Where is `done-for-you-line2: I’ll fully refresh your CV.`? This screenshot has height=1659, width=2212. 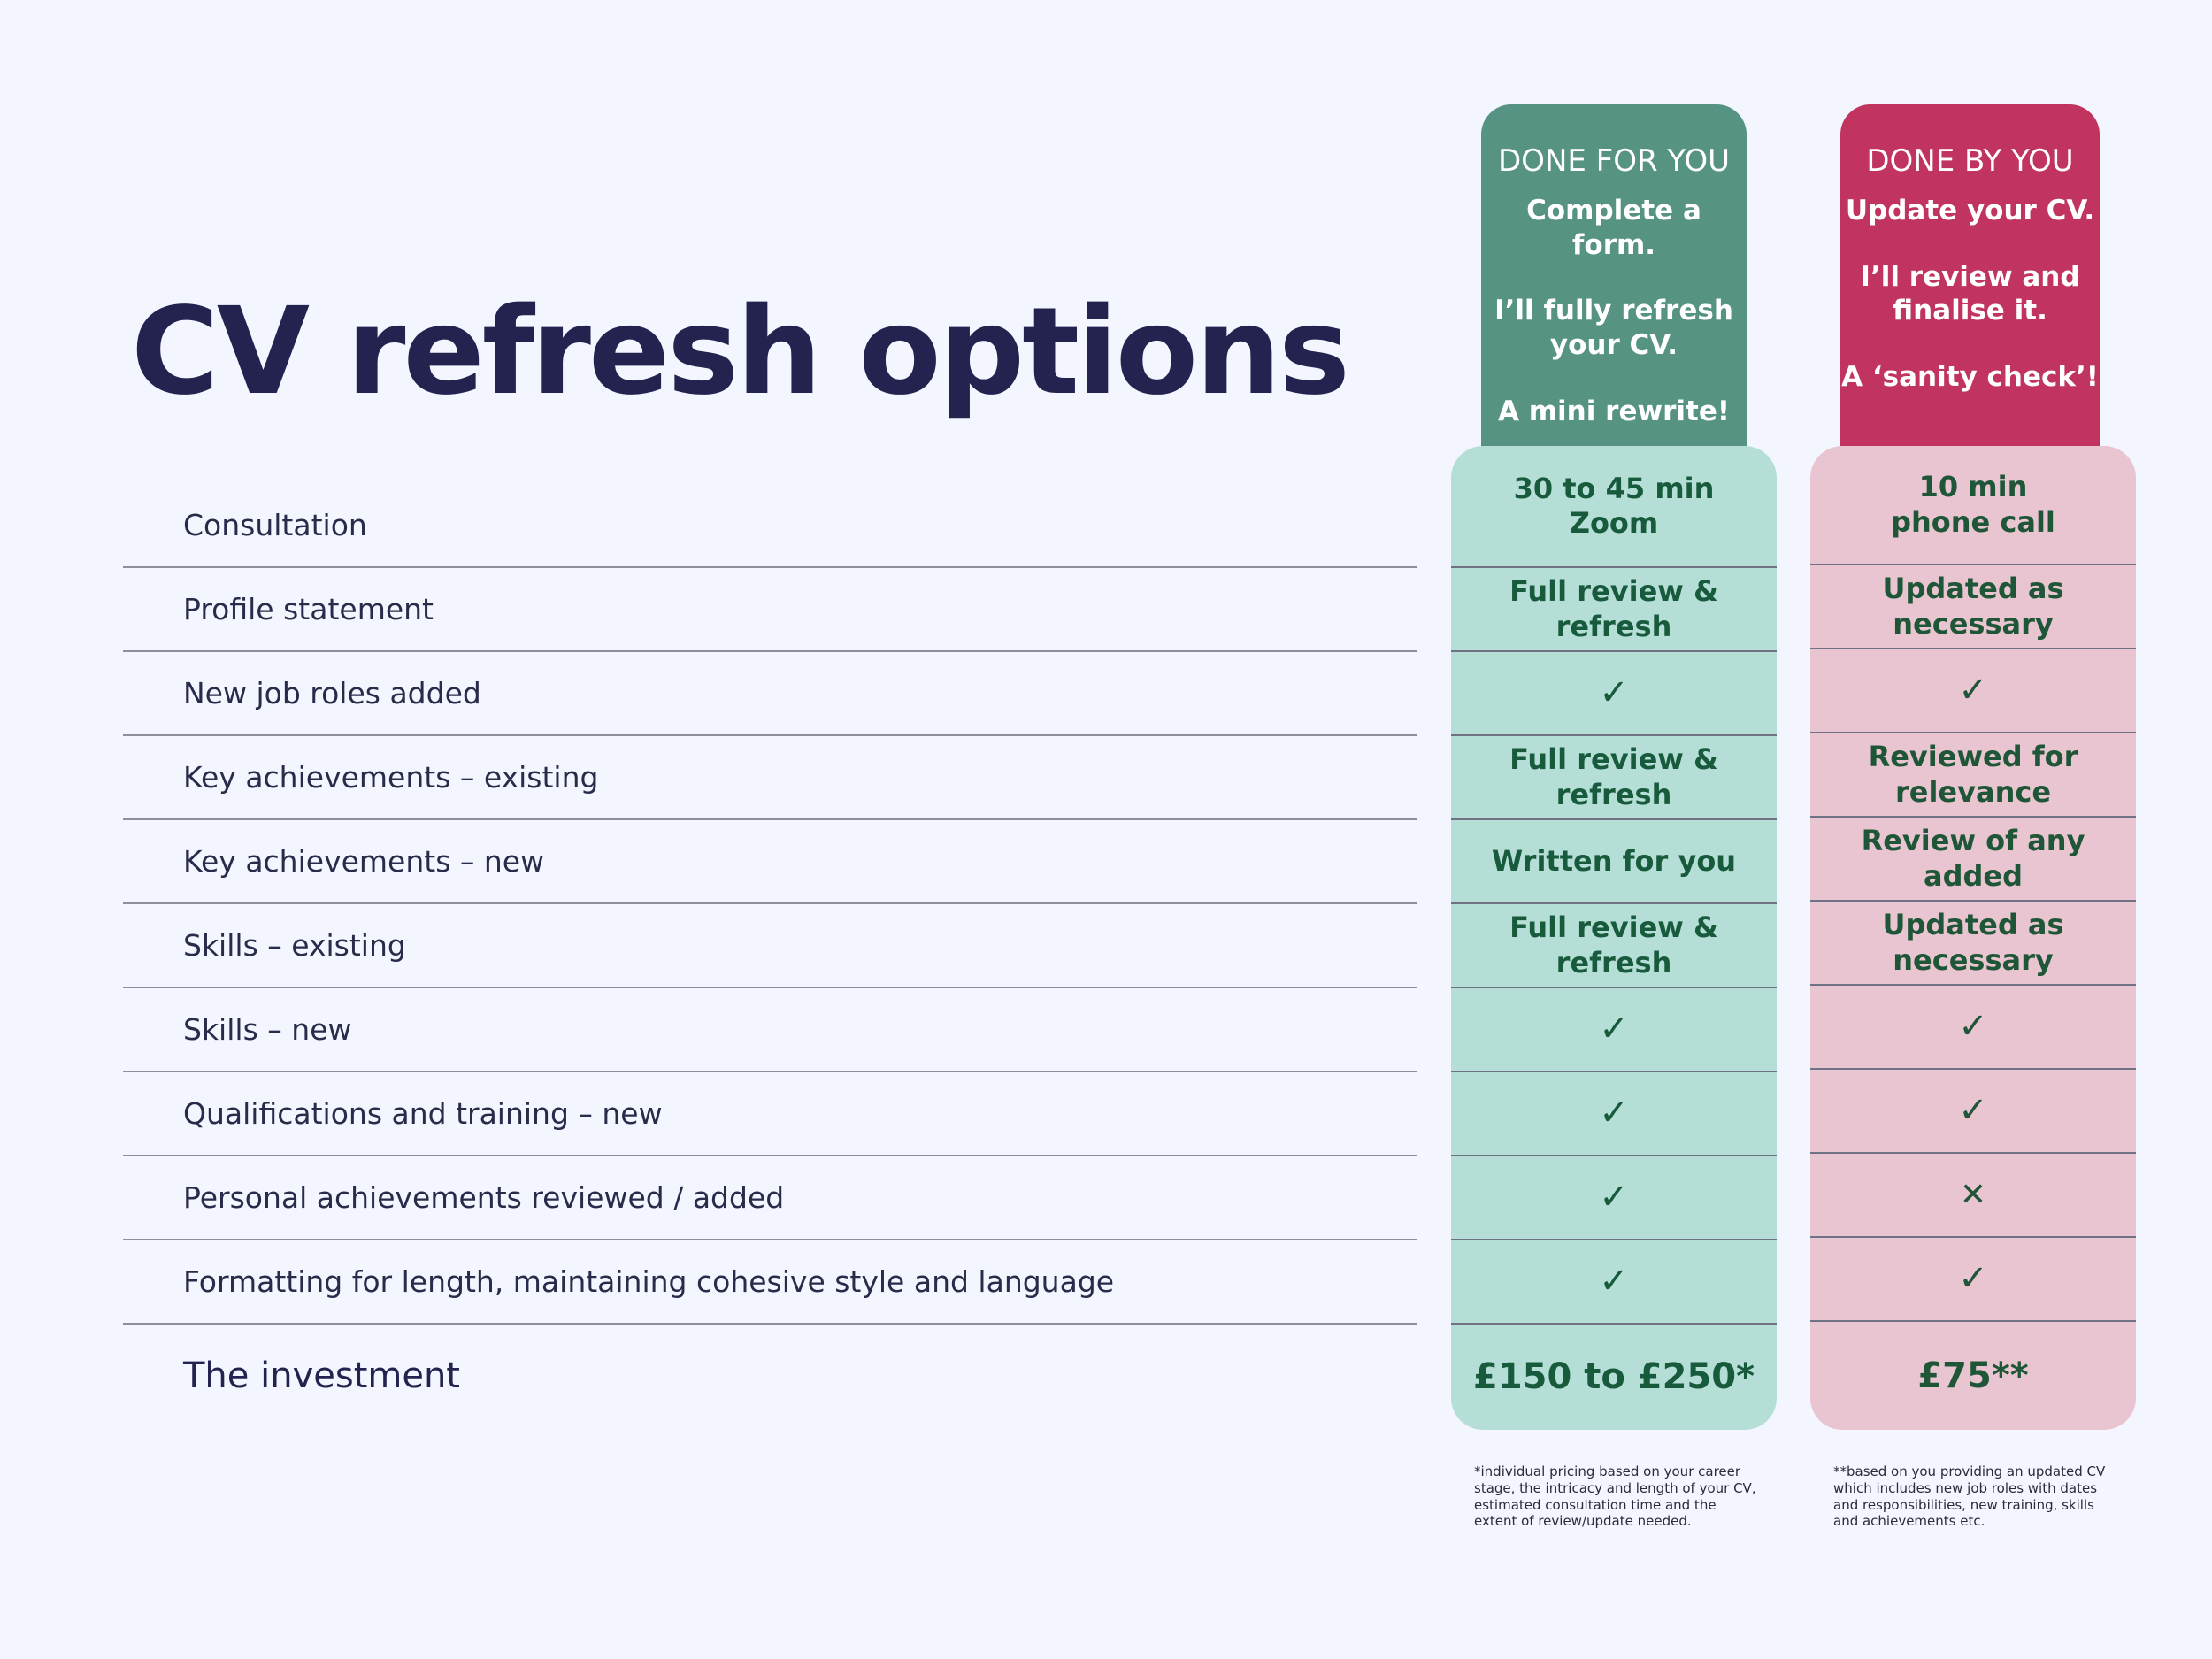
done-for-you-line2: I’ll fully refresh your CV. is located at coordinates (1614, 329).